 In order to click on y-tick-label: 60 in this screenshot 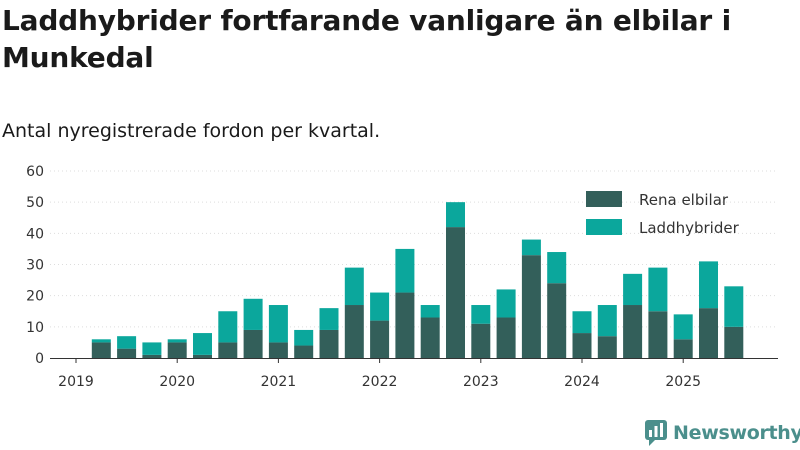, I will do `click(35, 172)`.